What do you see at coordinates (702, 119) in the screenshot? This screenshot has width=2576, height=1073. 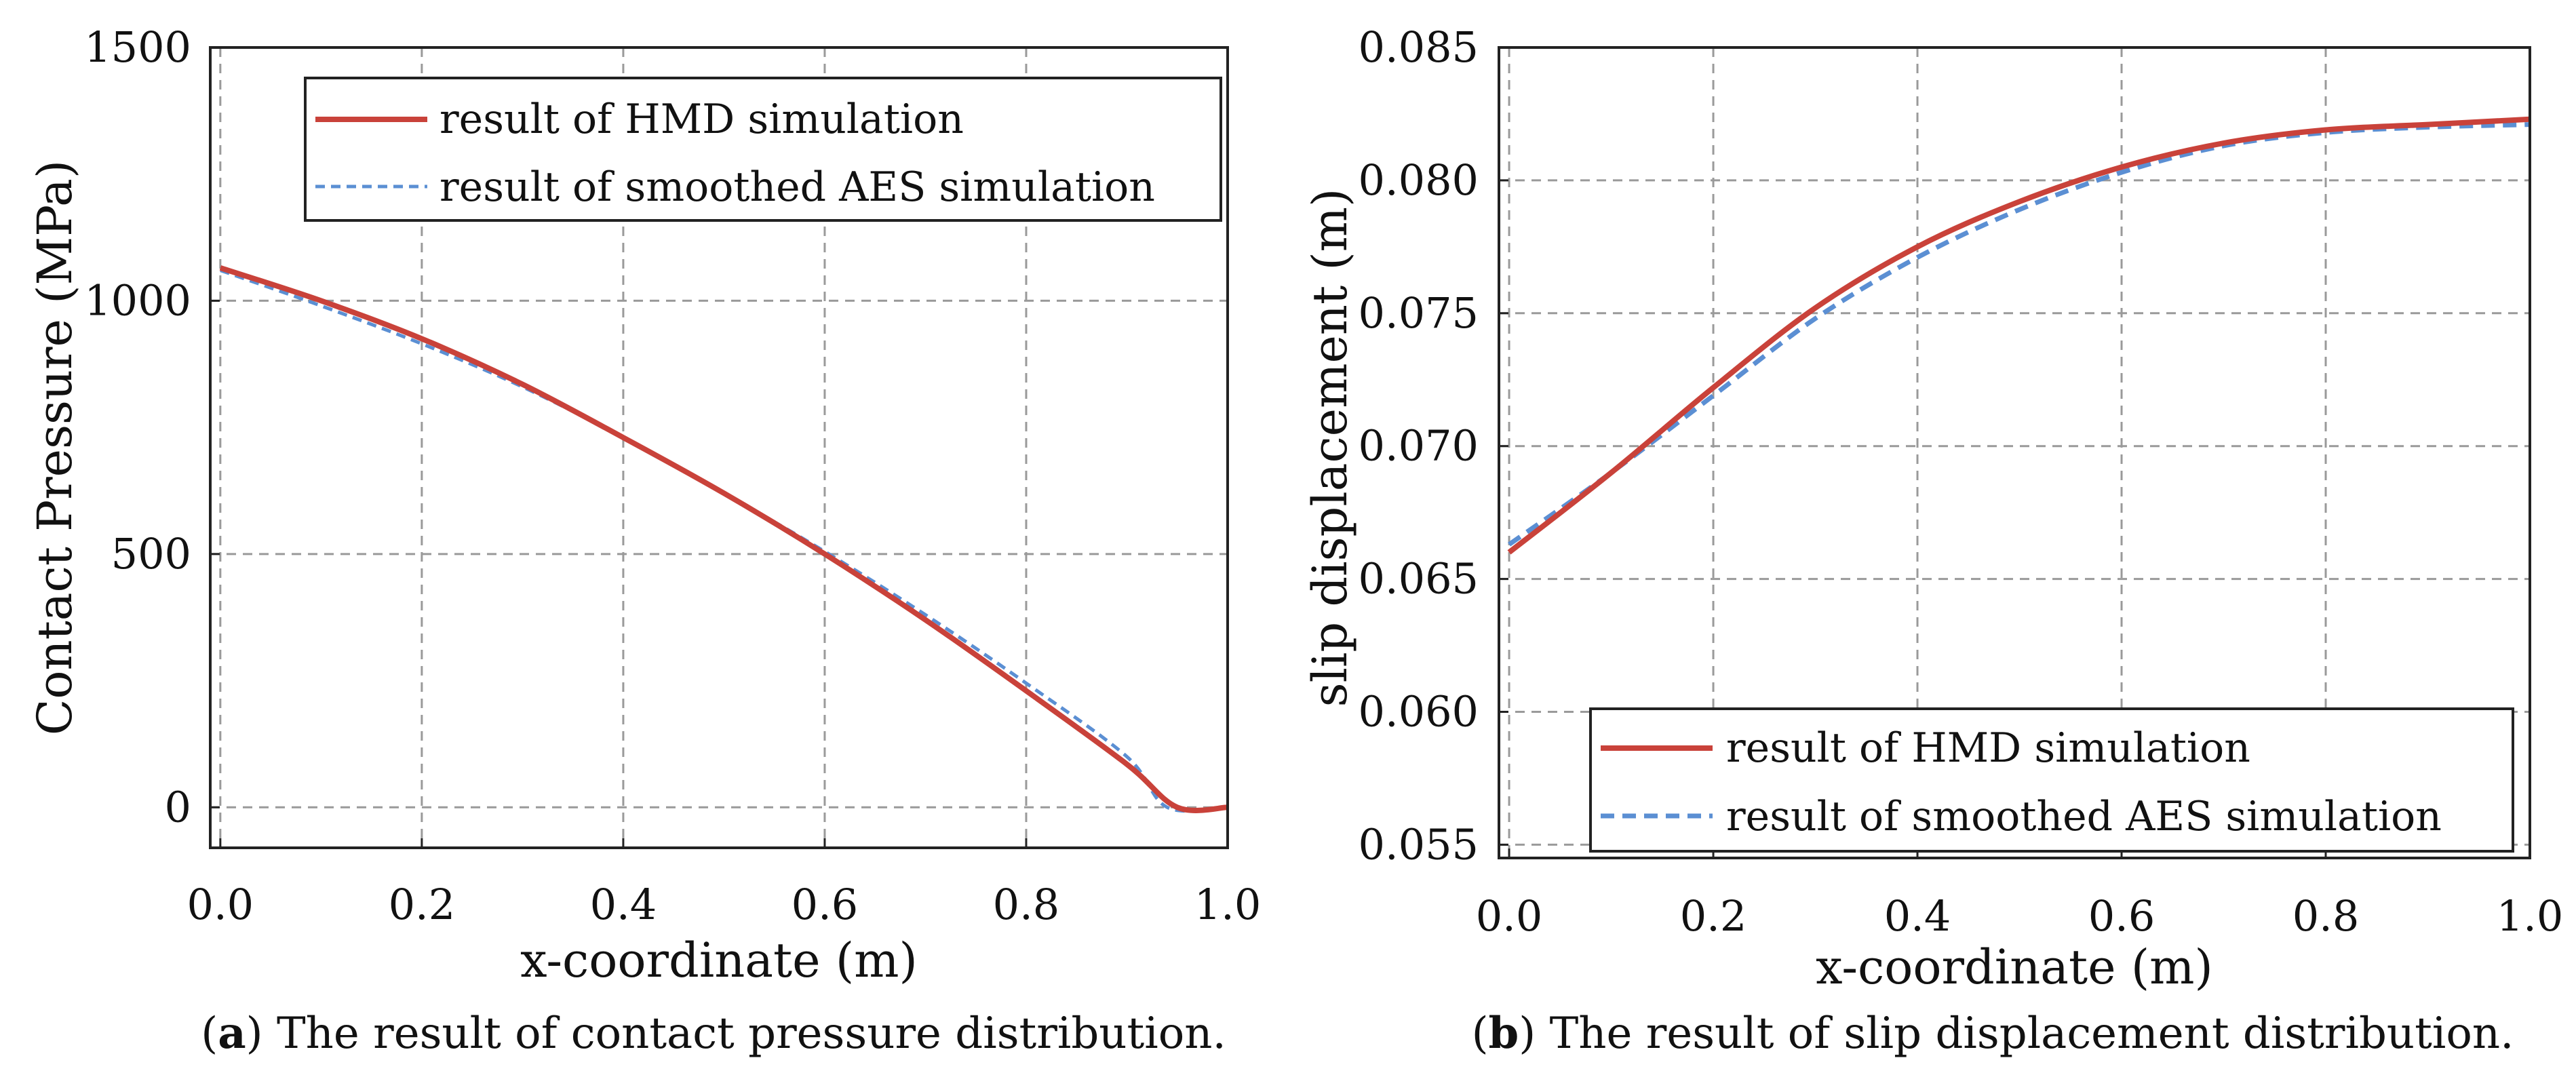 I see `legend-label-hmd-a: result of HMD simulation` at bounding box center [702, 119].